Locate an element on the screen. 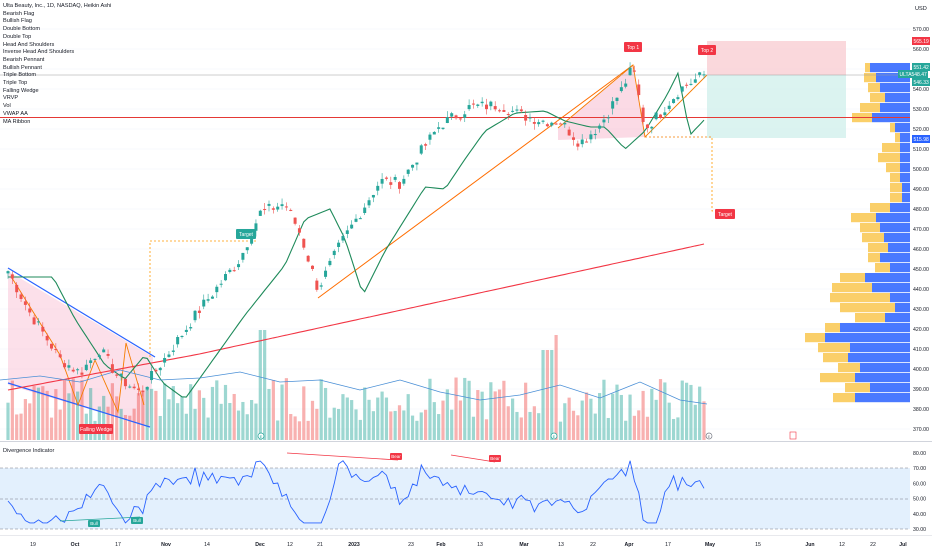 The image size is (932, 550). price-label: 515.98 is located at coordinates (922, 140).